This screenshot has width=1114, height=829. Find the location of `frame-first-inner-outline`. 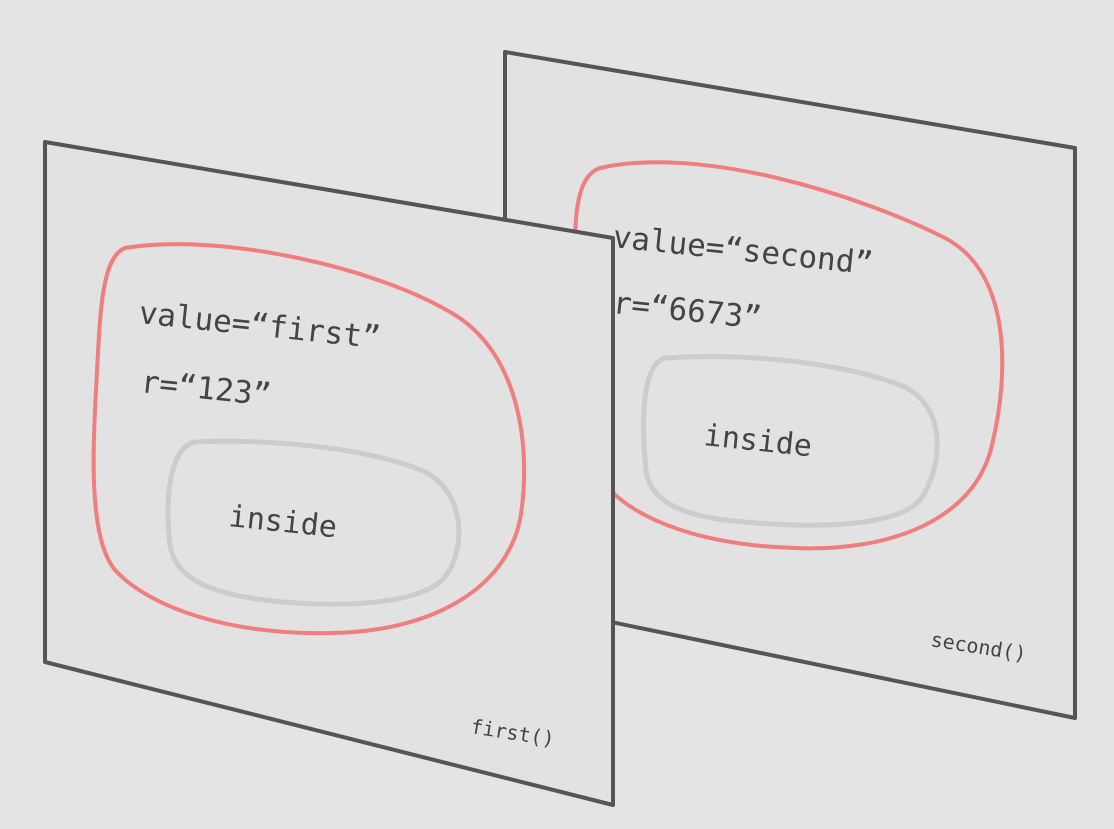

frame-first-inner-outline is located at coordinates (313, 522).